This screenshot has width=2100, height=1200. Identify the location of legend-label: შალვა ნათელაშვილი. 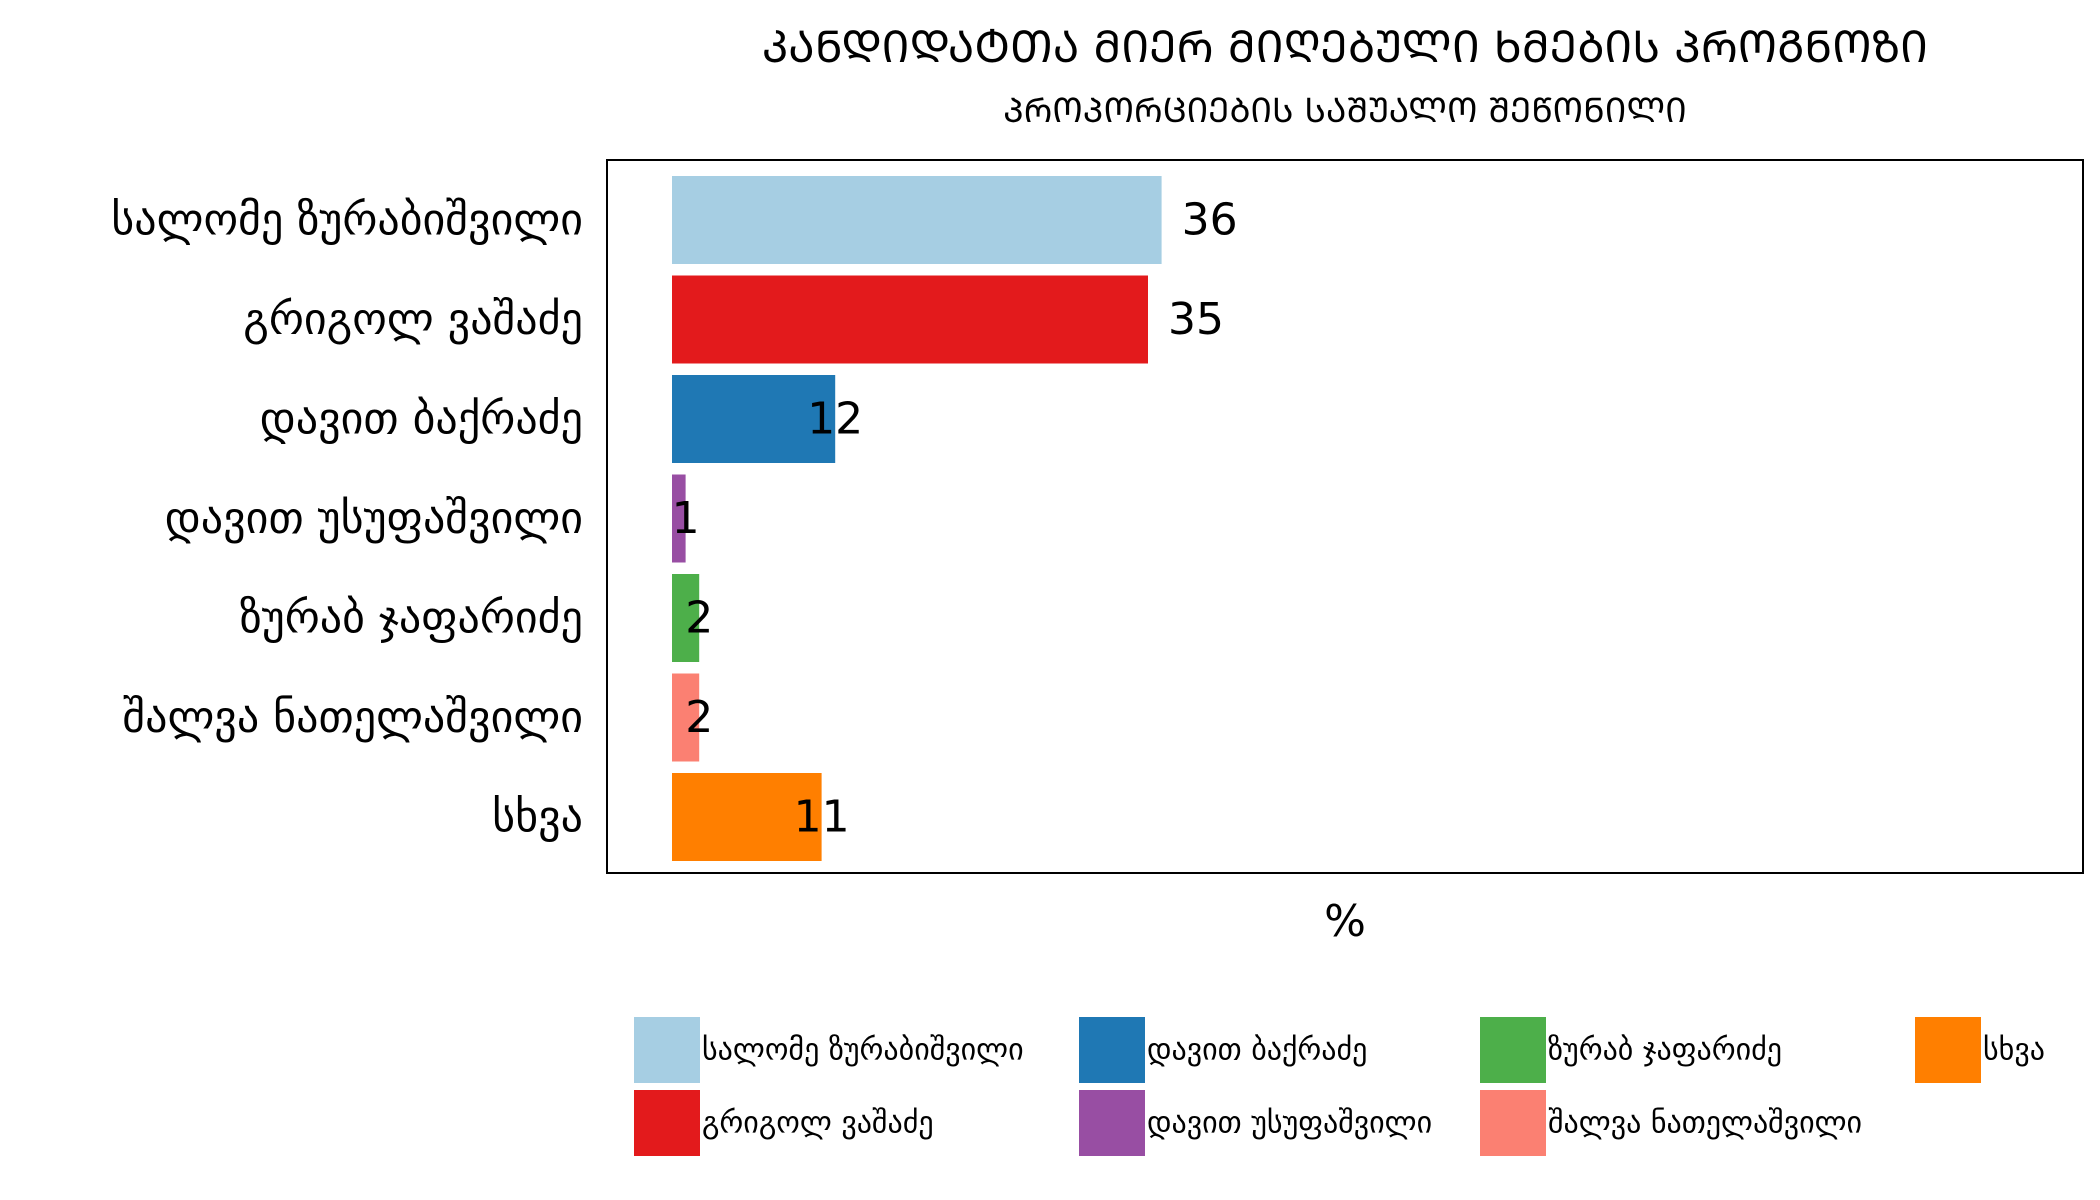
(1705, 1123).